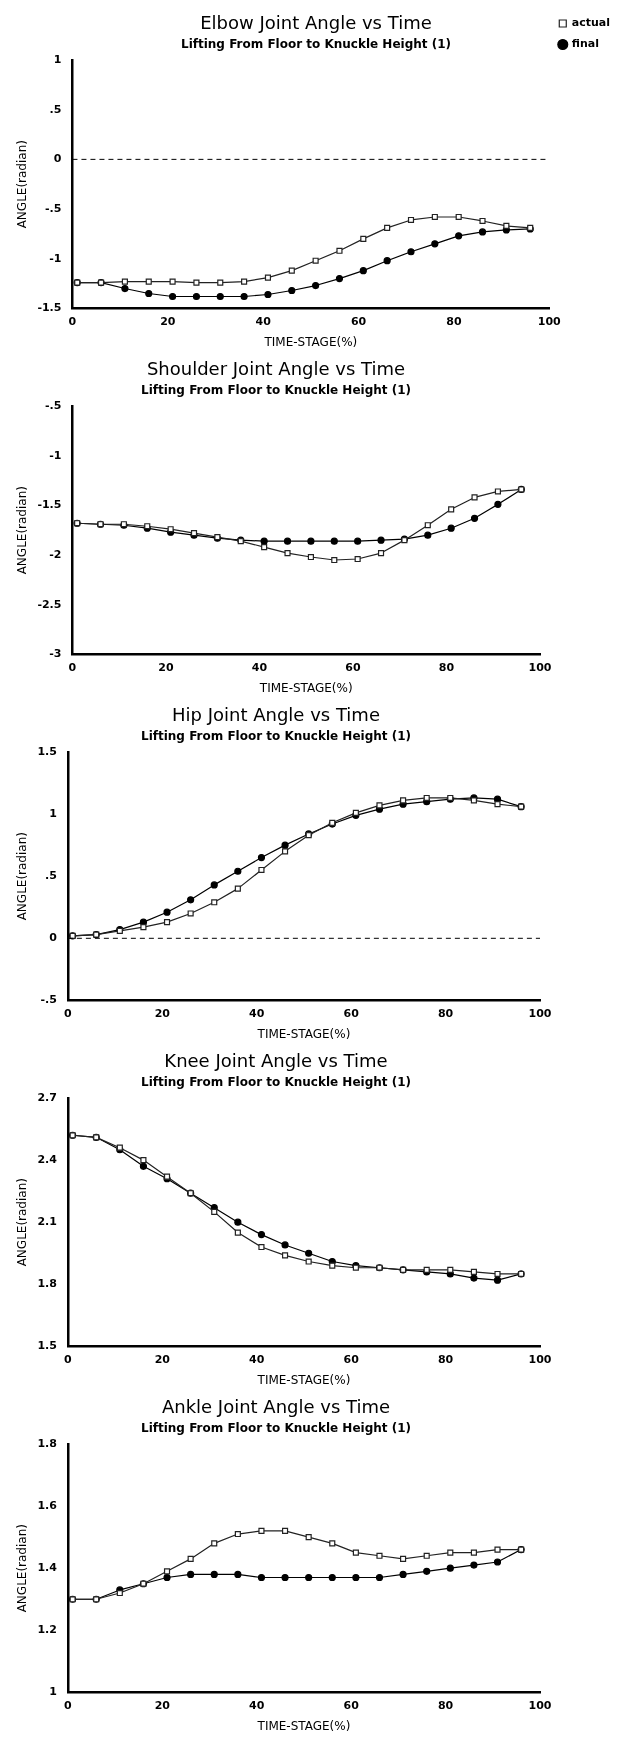 The image size is (628, 1759). Describe the element at coordinates (316, 23) in the screenshot. I see `chart-title: Elbow Joint Angle vs Time` at that location.